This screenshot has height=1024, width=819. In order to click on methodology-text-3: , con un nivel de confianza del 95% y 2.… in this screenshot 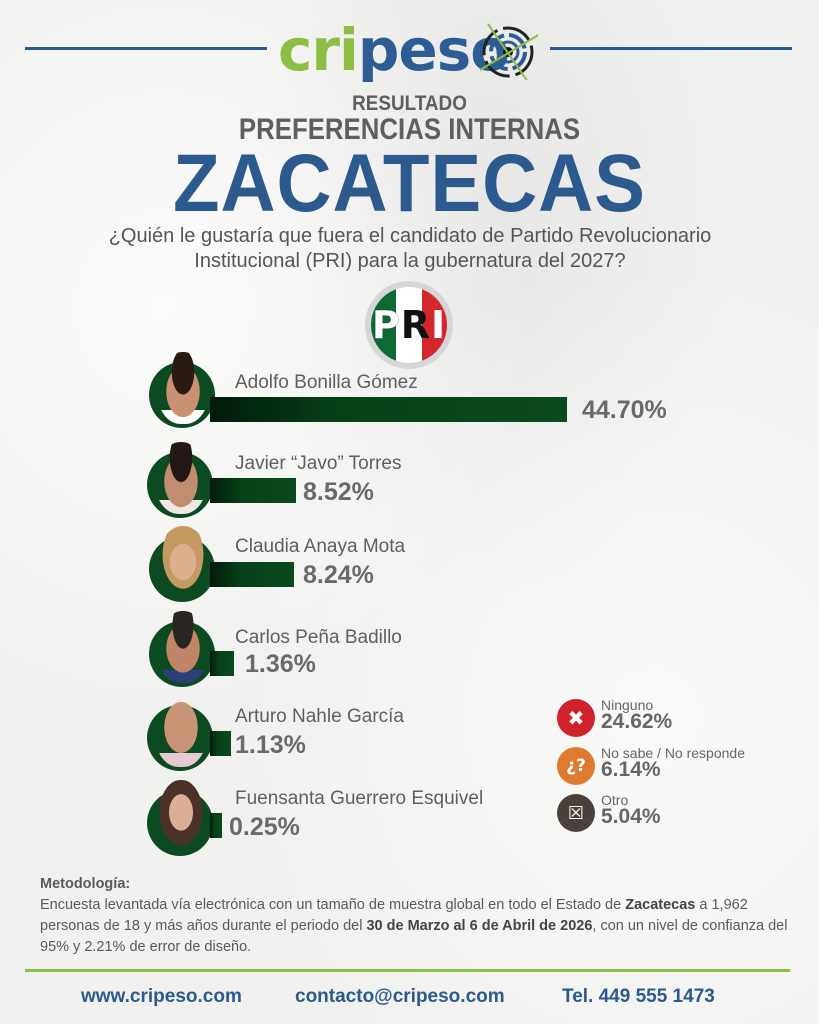, I will do `click(414, 936)`.